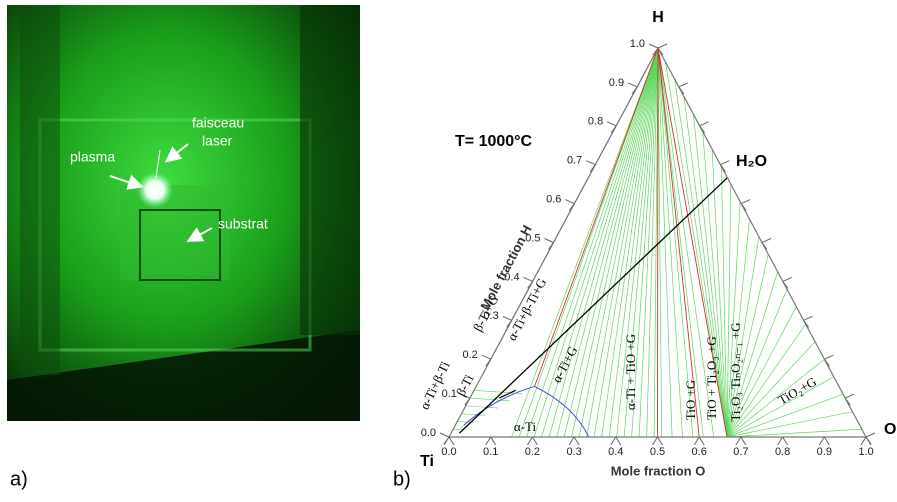 The width and height of the screenshot is (897, 502). Describe the element at coordinates (532, 452) in the screenshot. I see `x-tick-label: 0.2` at that location.